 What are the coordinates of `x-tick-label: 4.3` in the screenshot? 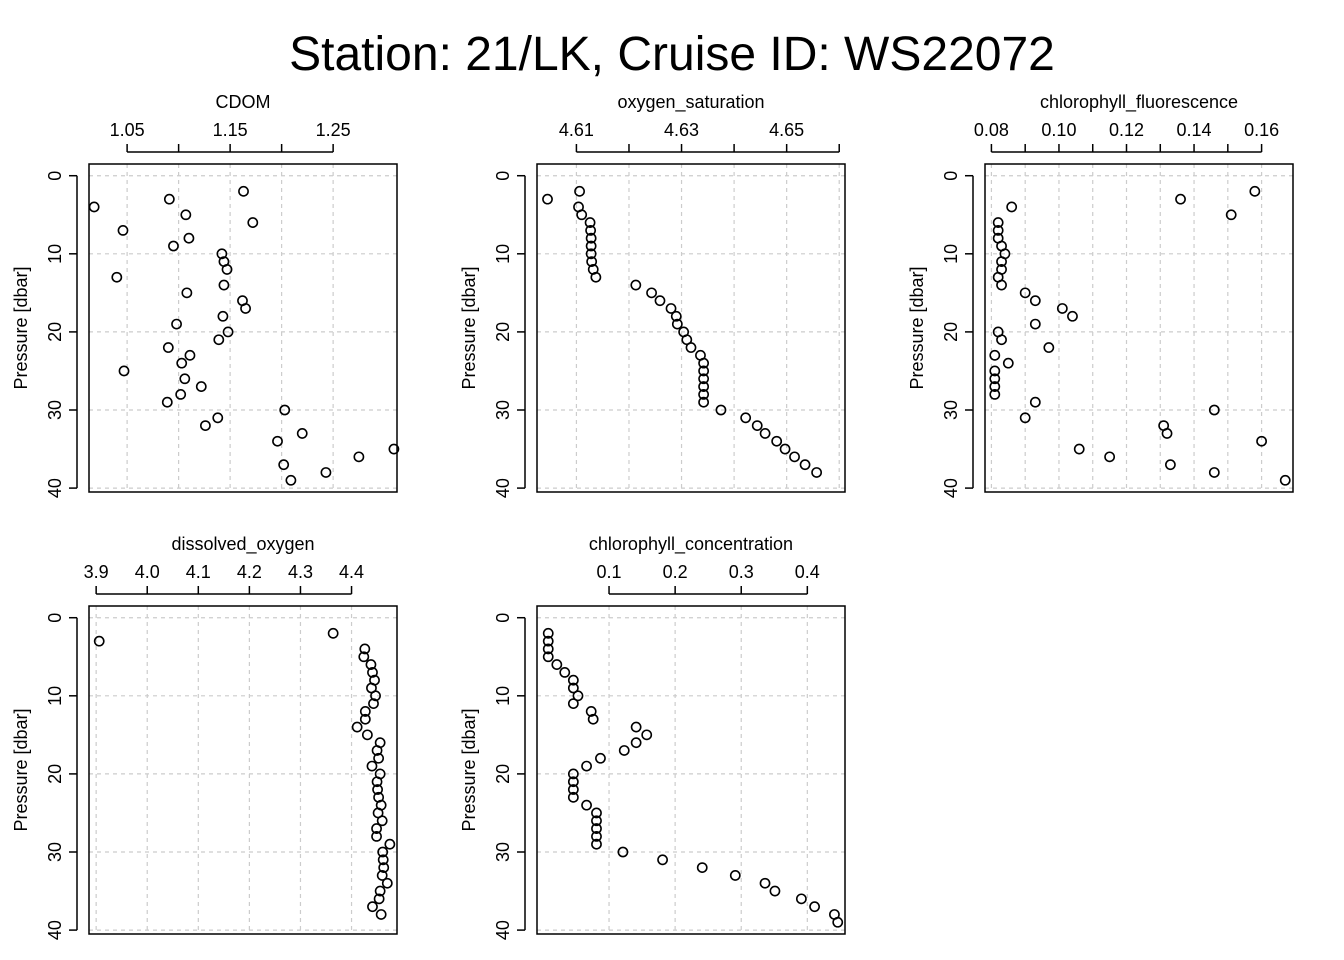 It's located at (300, 572).